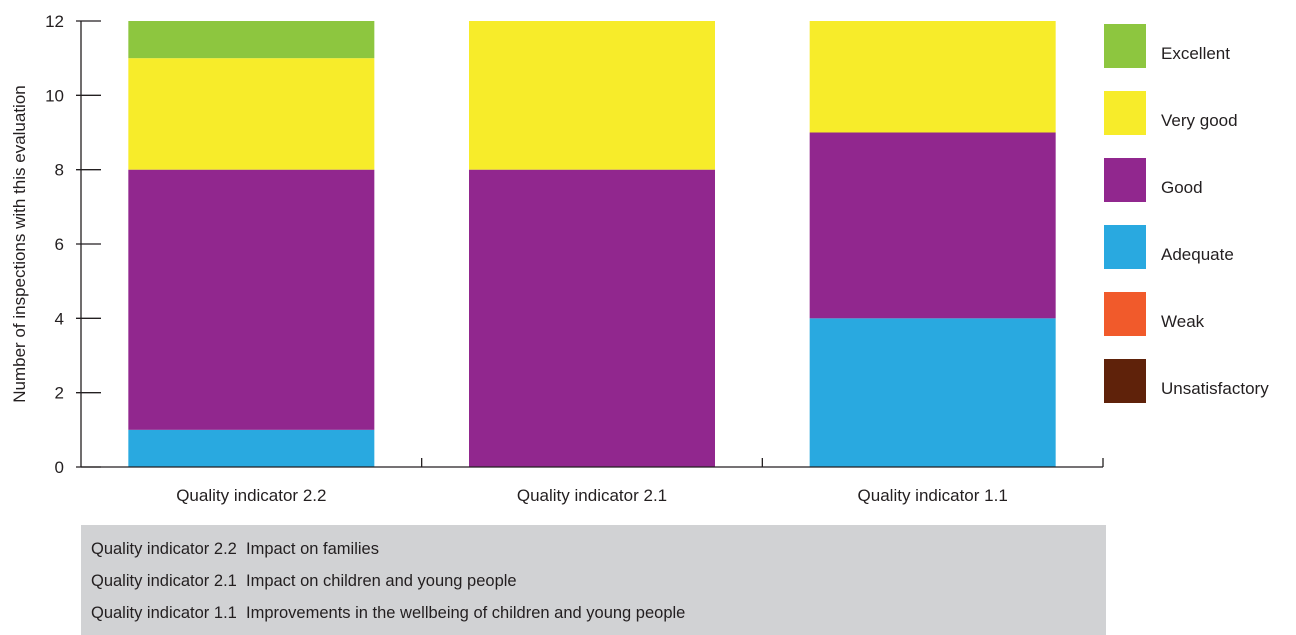  What do you see at coordinates (59, 170) in the screenshot?
I see `y-tick-label: 8` at bounding box center [59, 170].